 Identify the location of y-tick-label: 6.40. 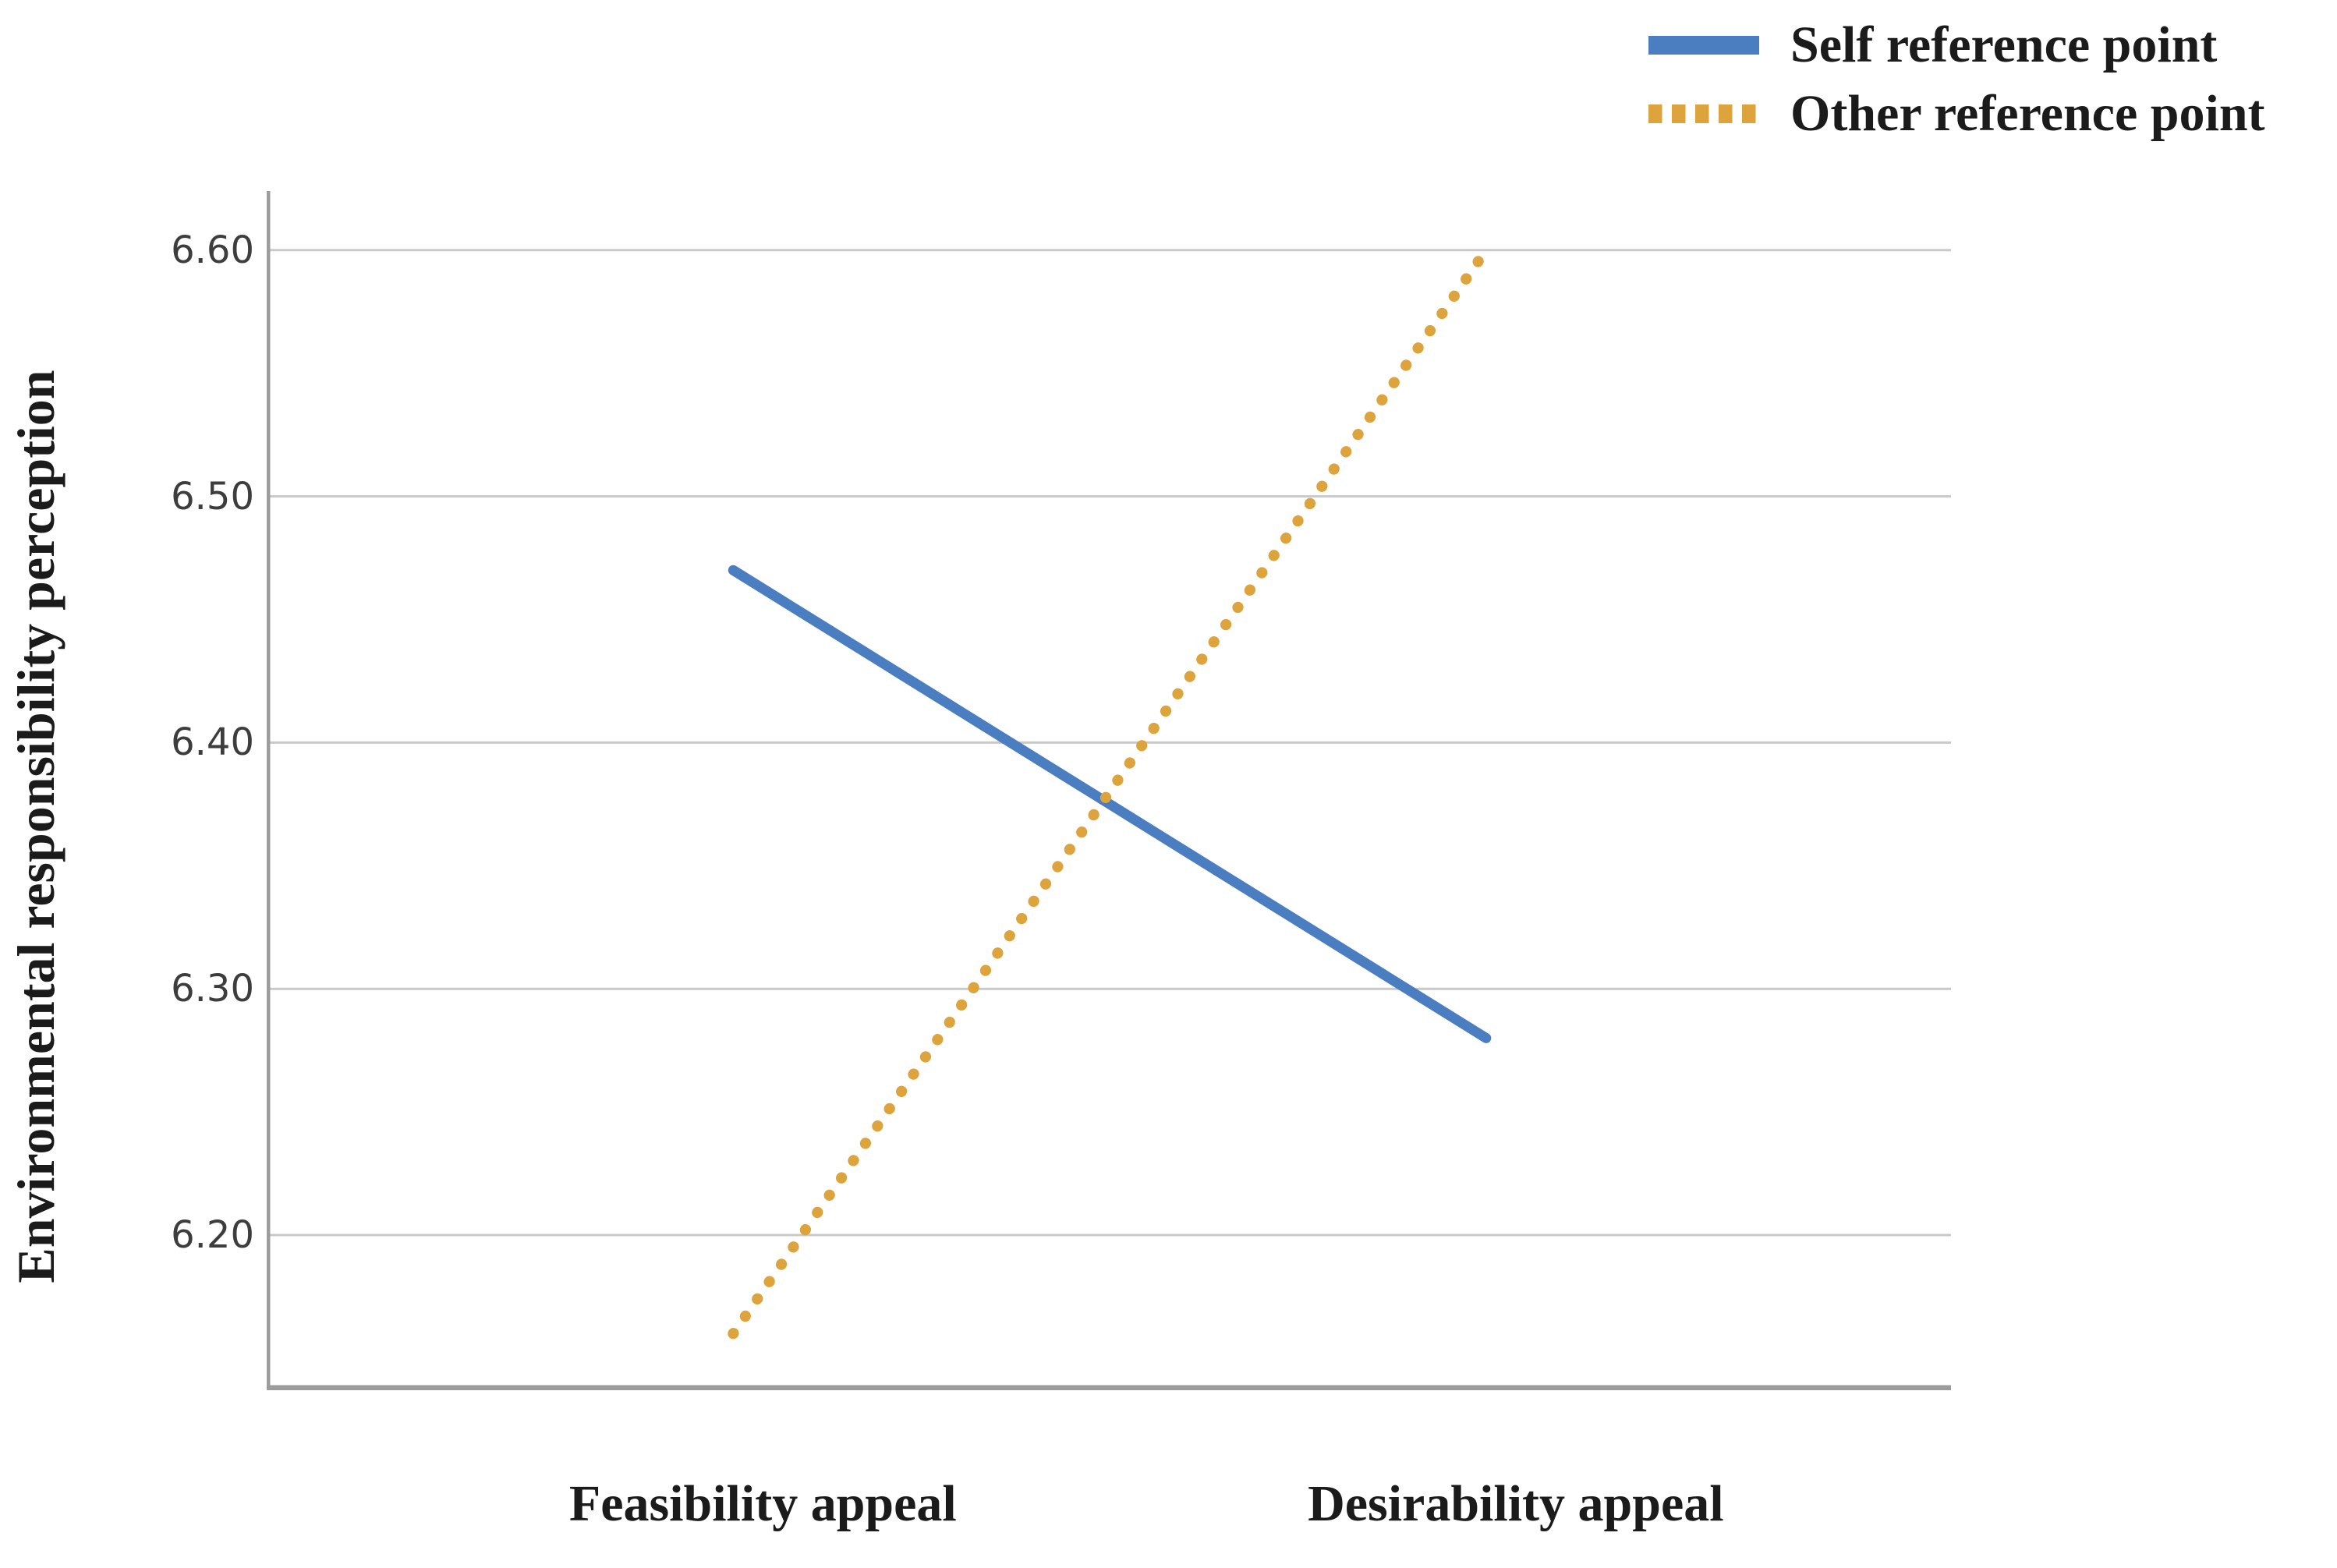
(213, 742).